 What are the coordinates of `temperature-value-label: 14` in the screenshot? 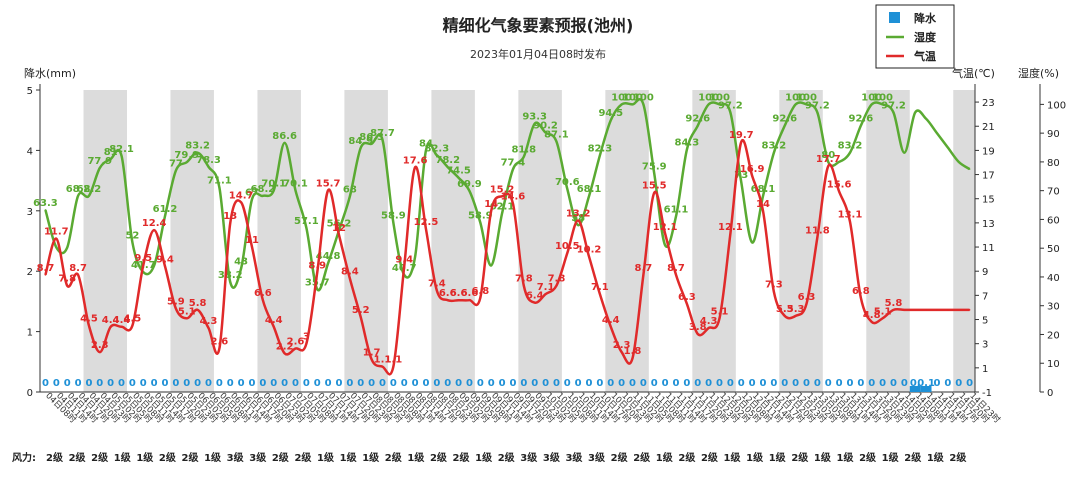 It's located at (763, 204).